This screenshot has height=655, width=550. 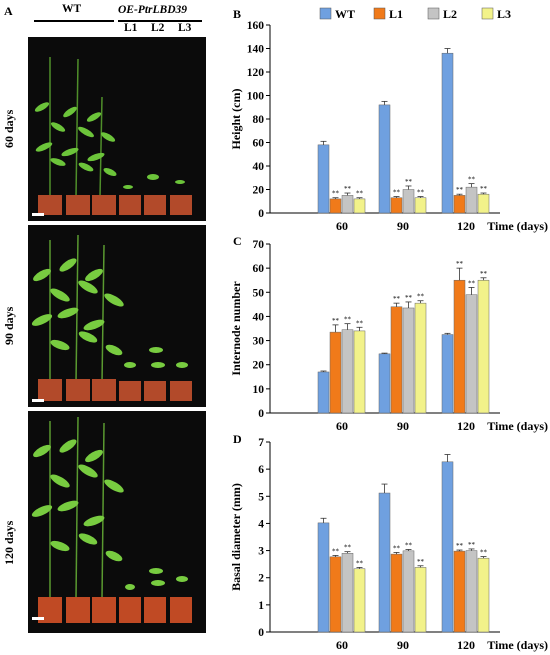 What do you see at coordinates (504, 14) in the screenshot?
I see `legend-label-l3: L3` at bounding box center [504, 14].